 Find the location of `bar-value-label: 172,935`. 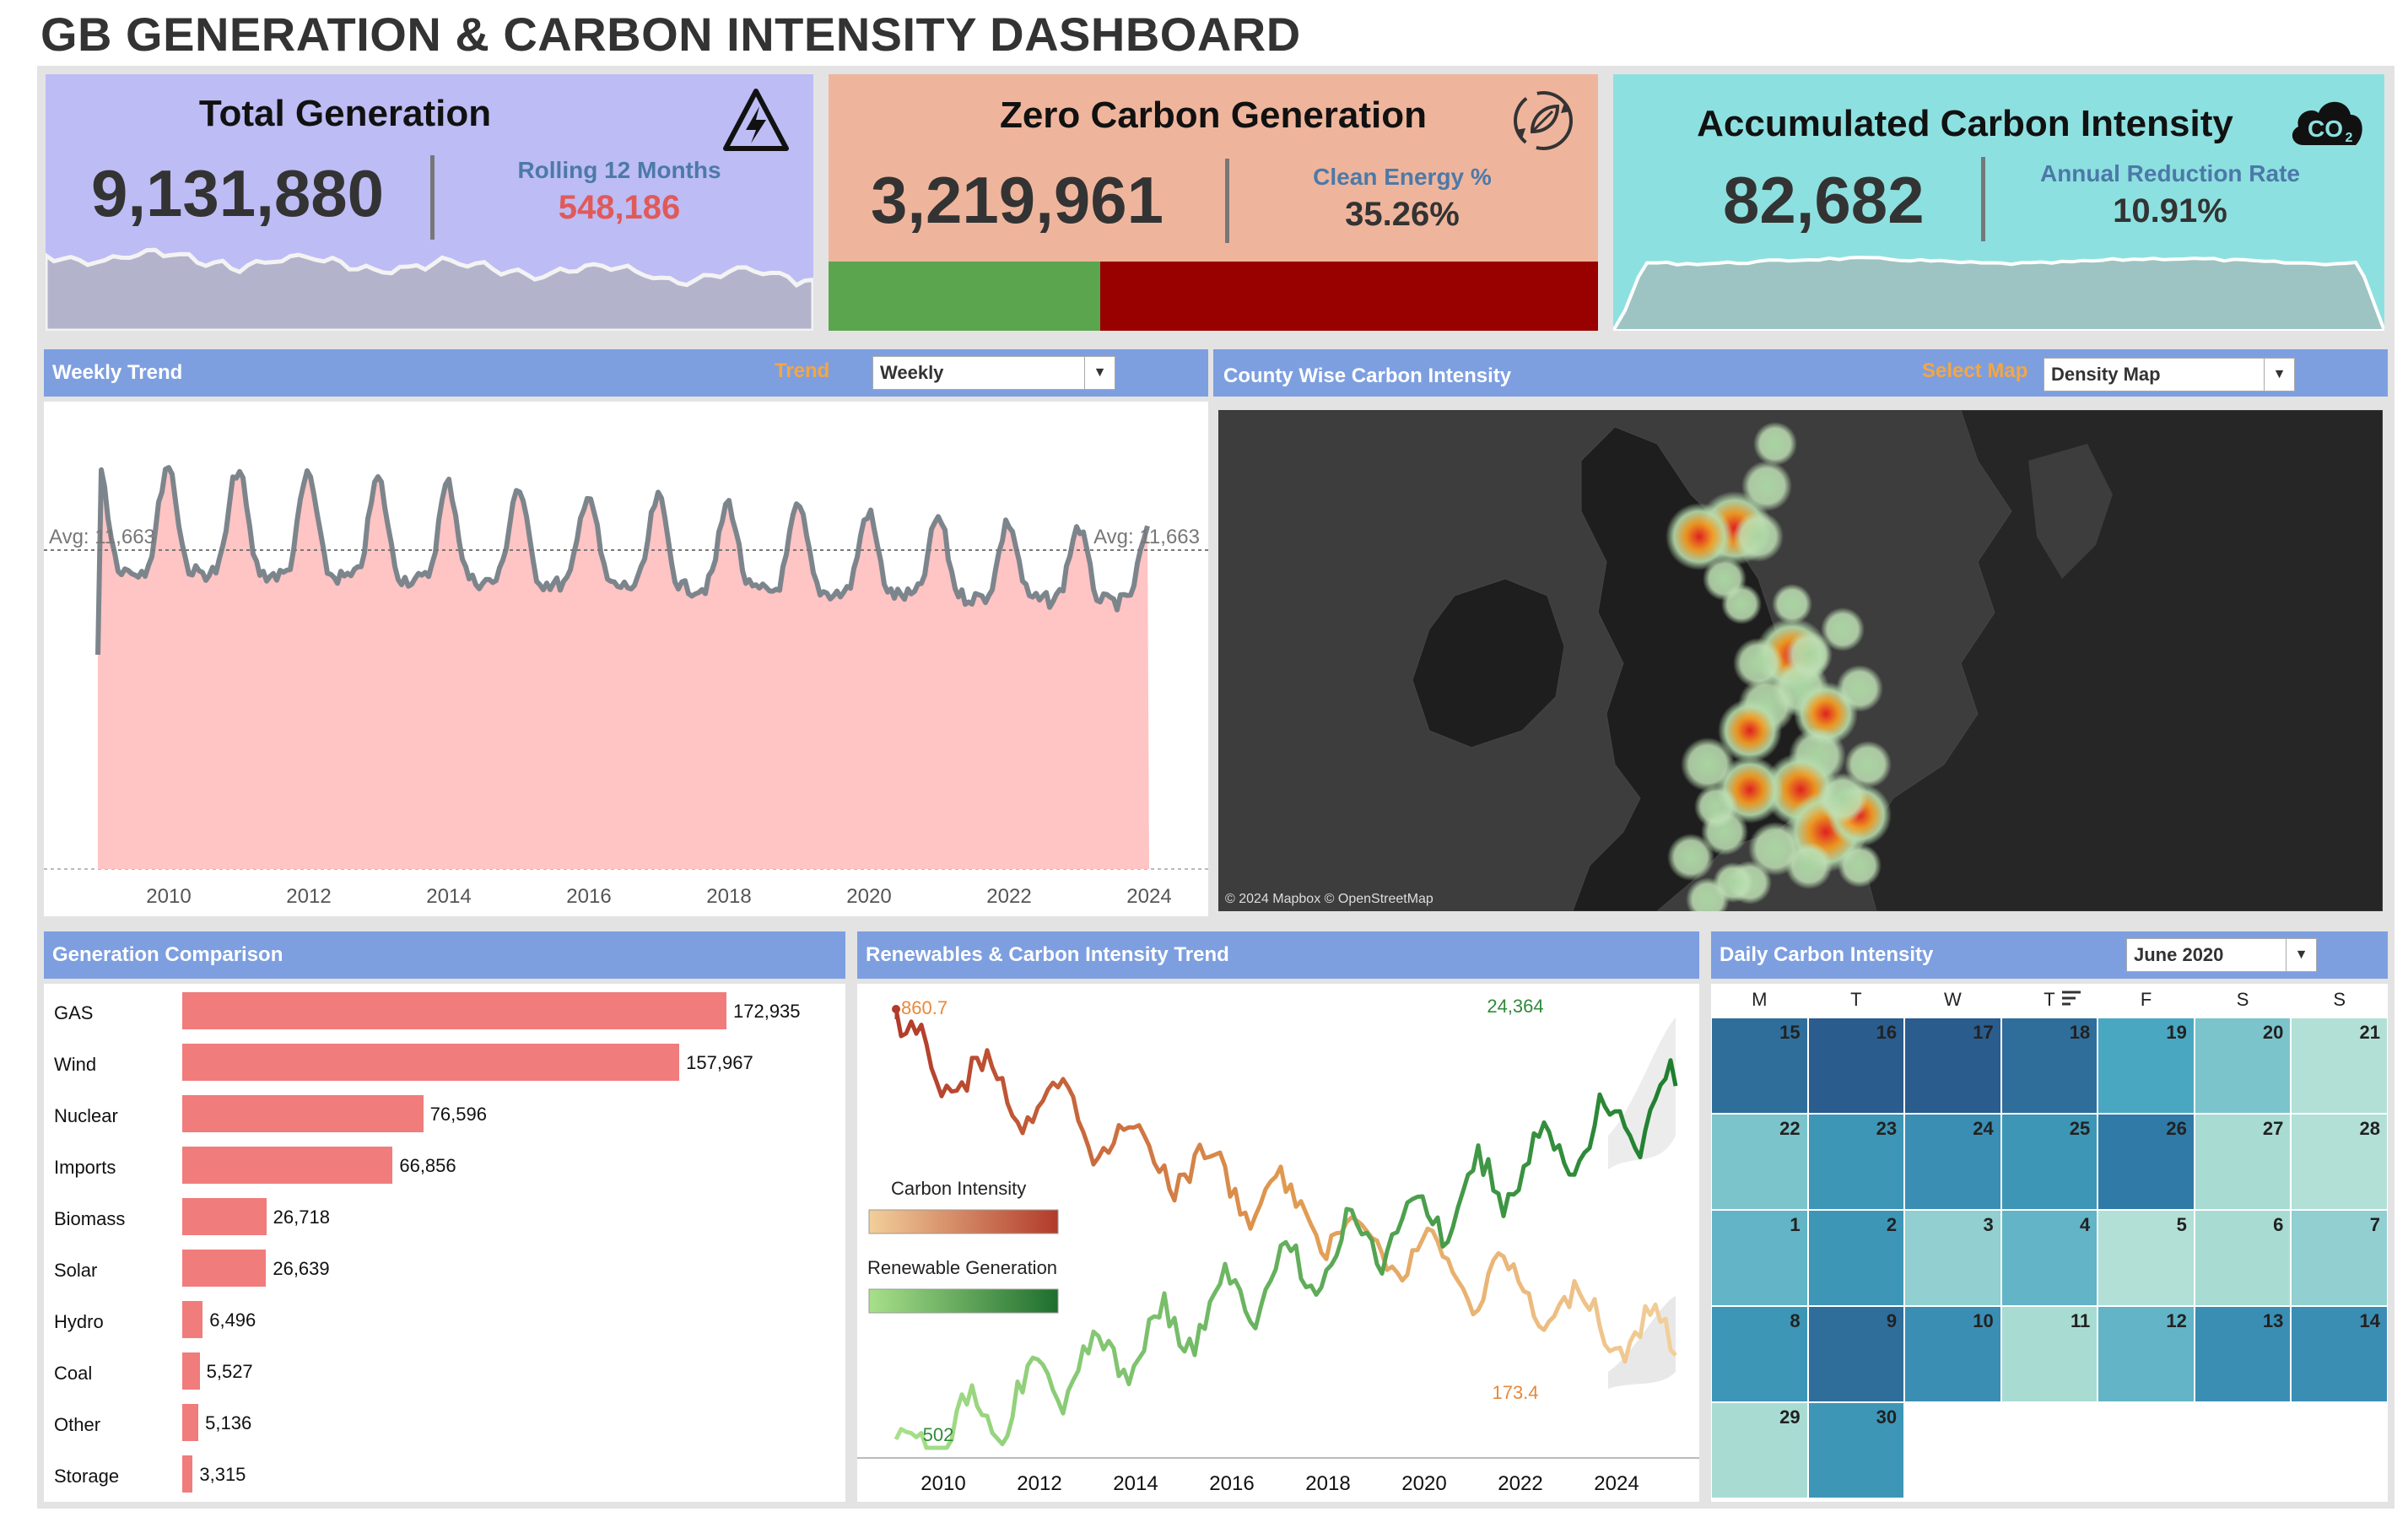

bar-value-label: 172,935 is located at coordinates (767, 1011).